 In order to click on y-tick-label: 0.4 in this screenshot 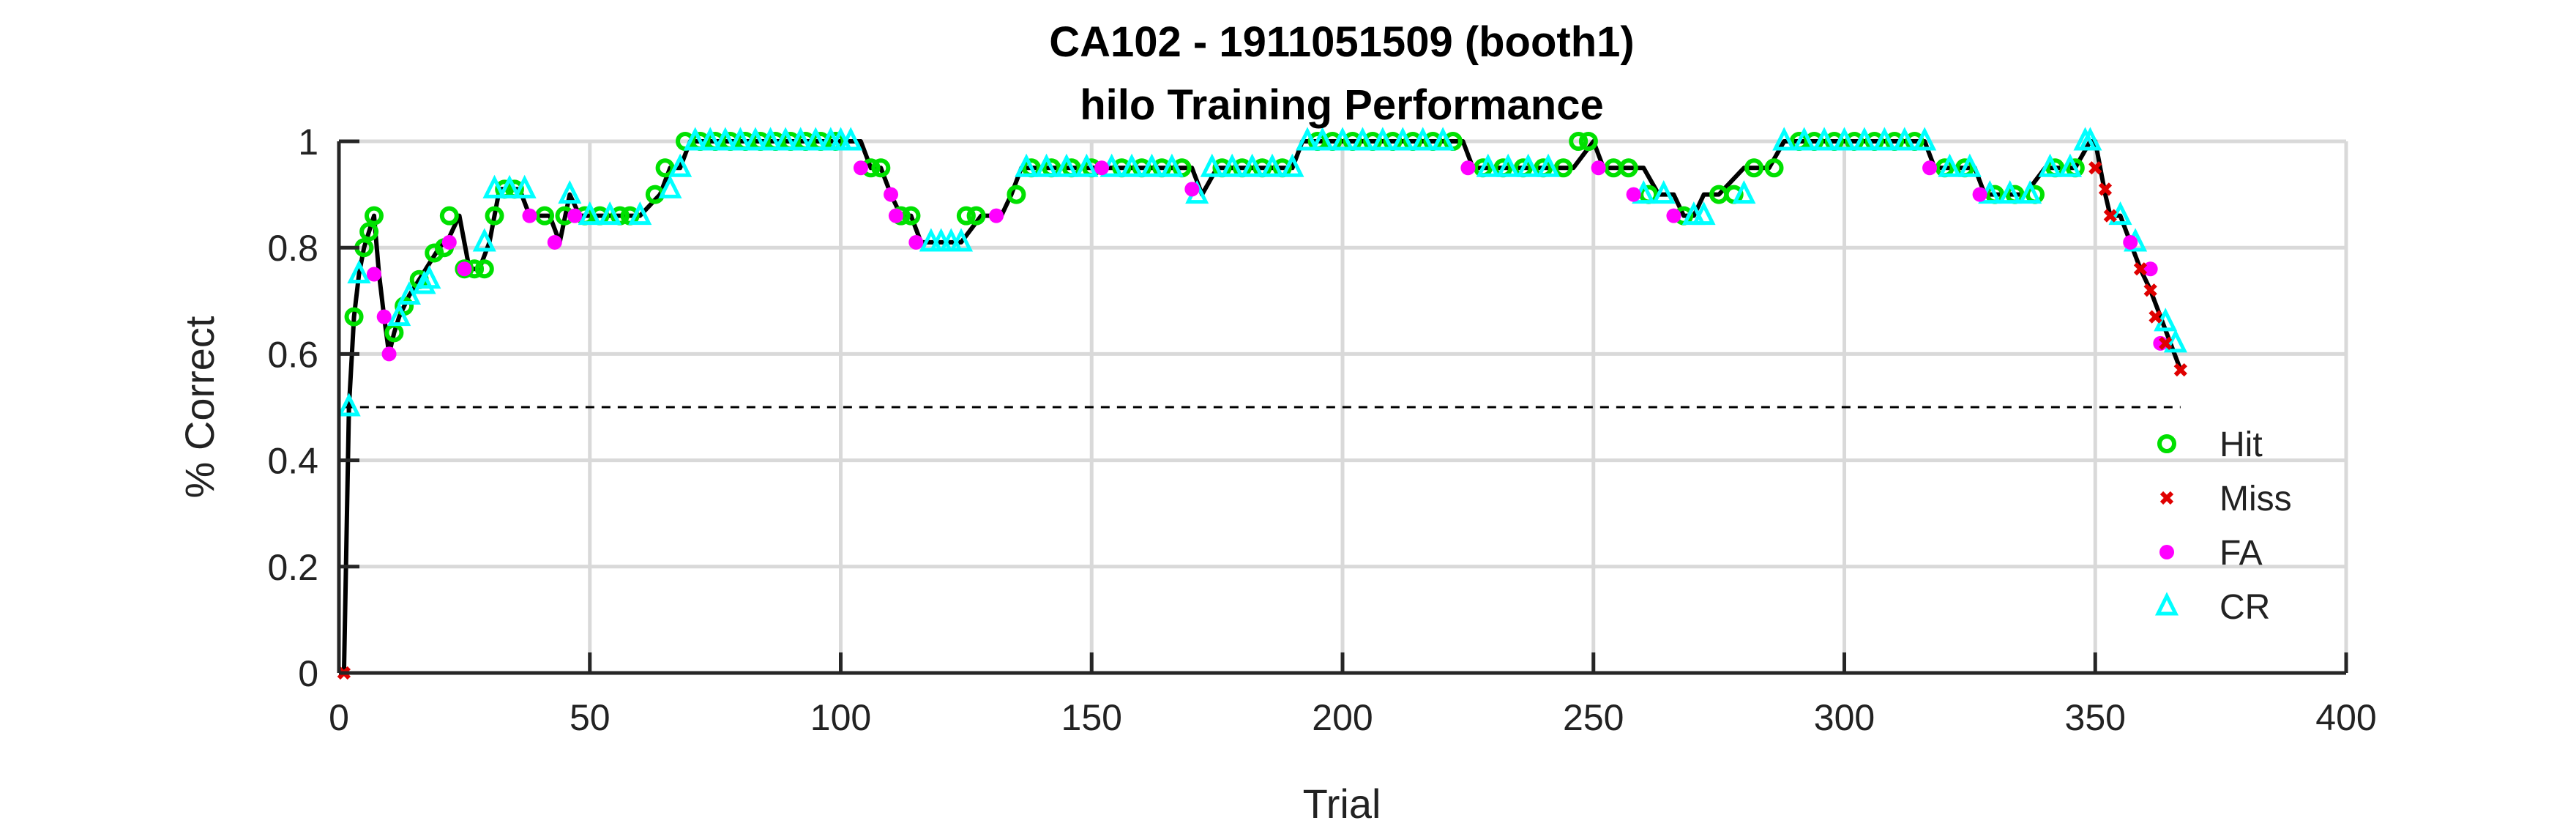, I will do `click(292, 461)`.